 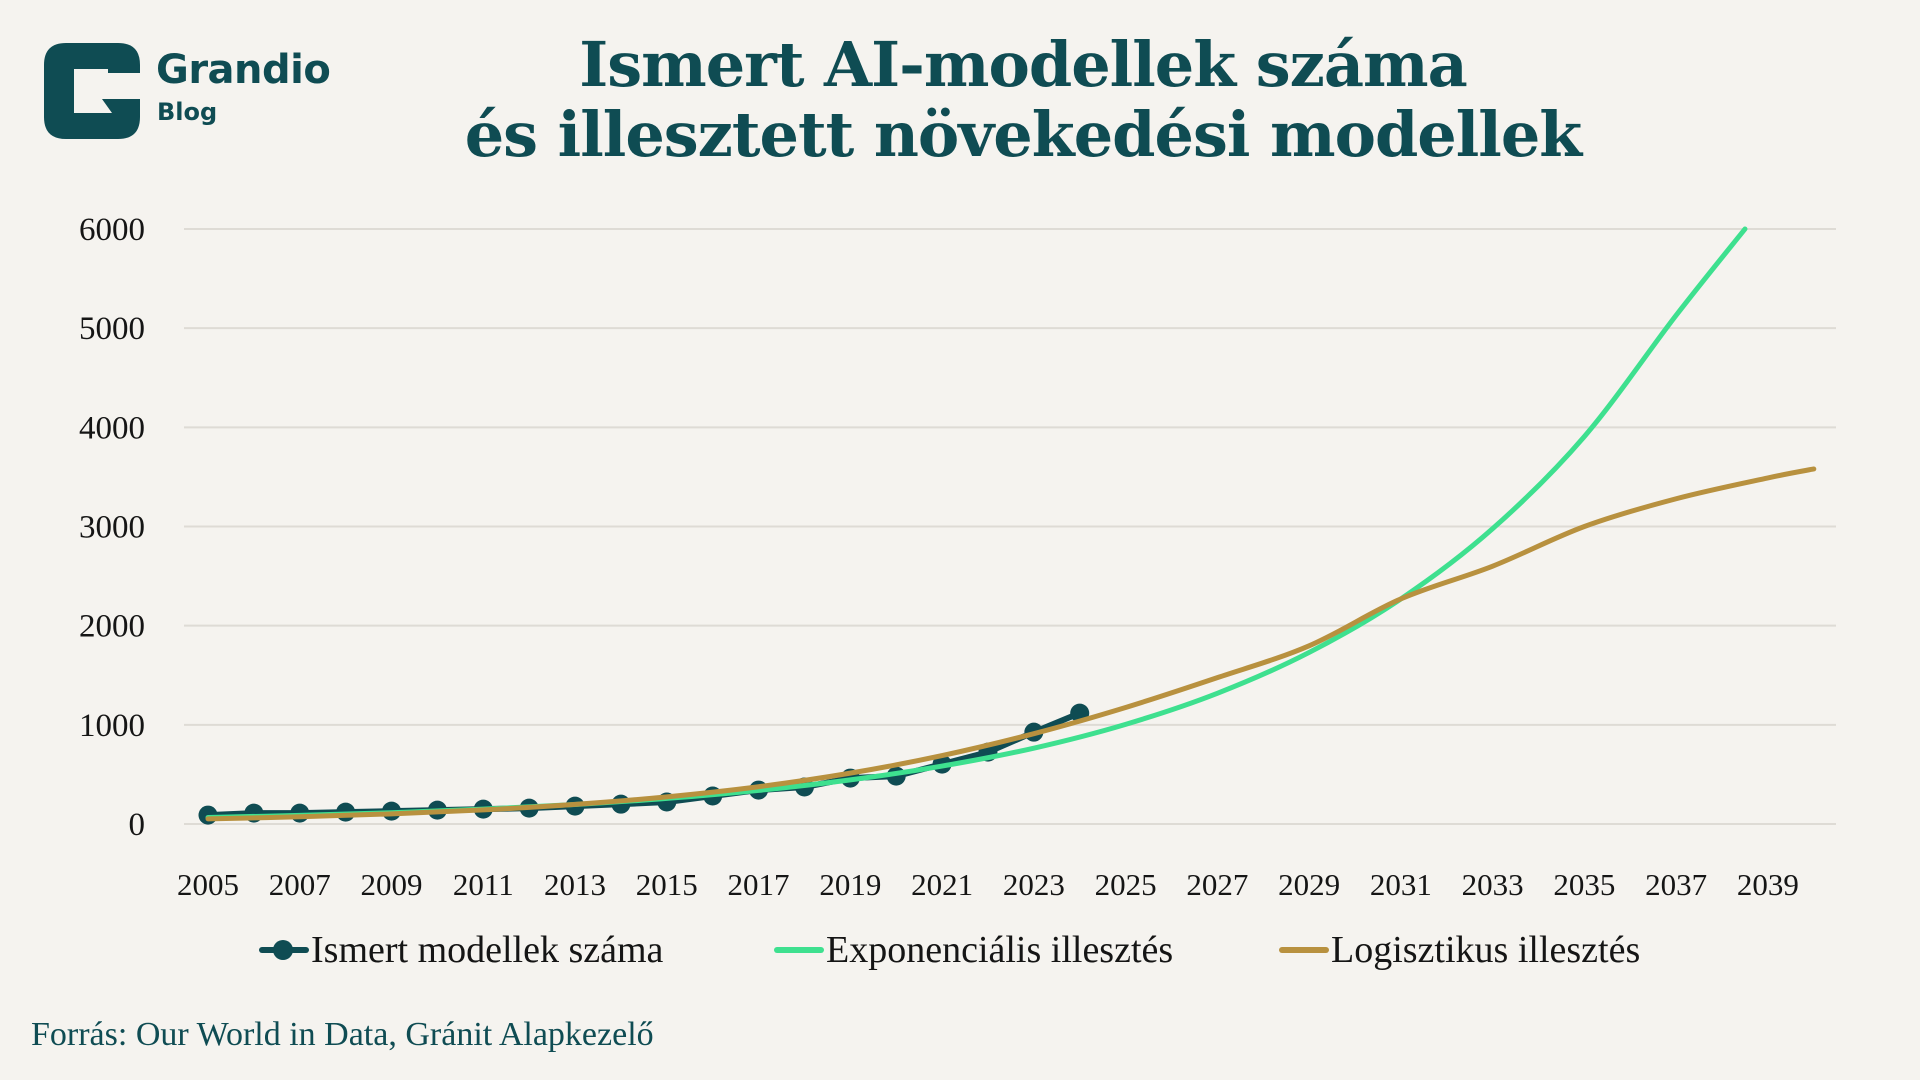 I want to click on x-tick-label: 2037, so click(x=1676, y=883).